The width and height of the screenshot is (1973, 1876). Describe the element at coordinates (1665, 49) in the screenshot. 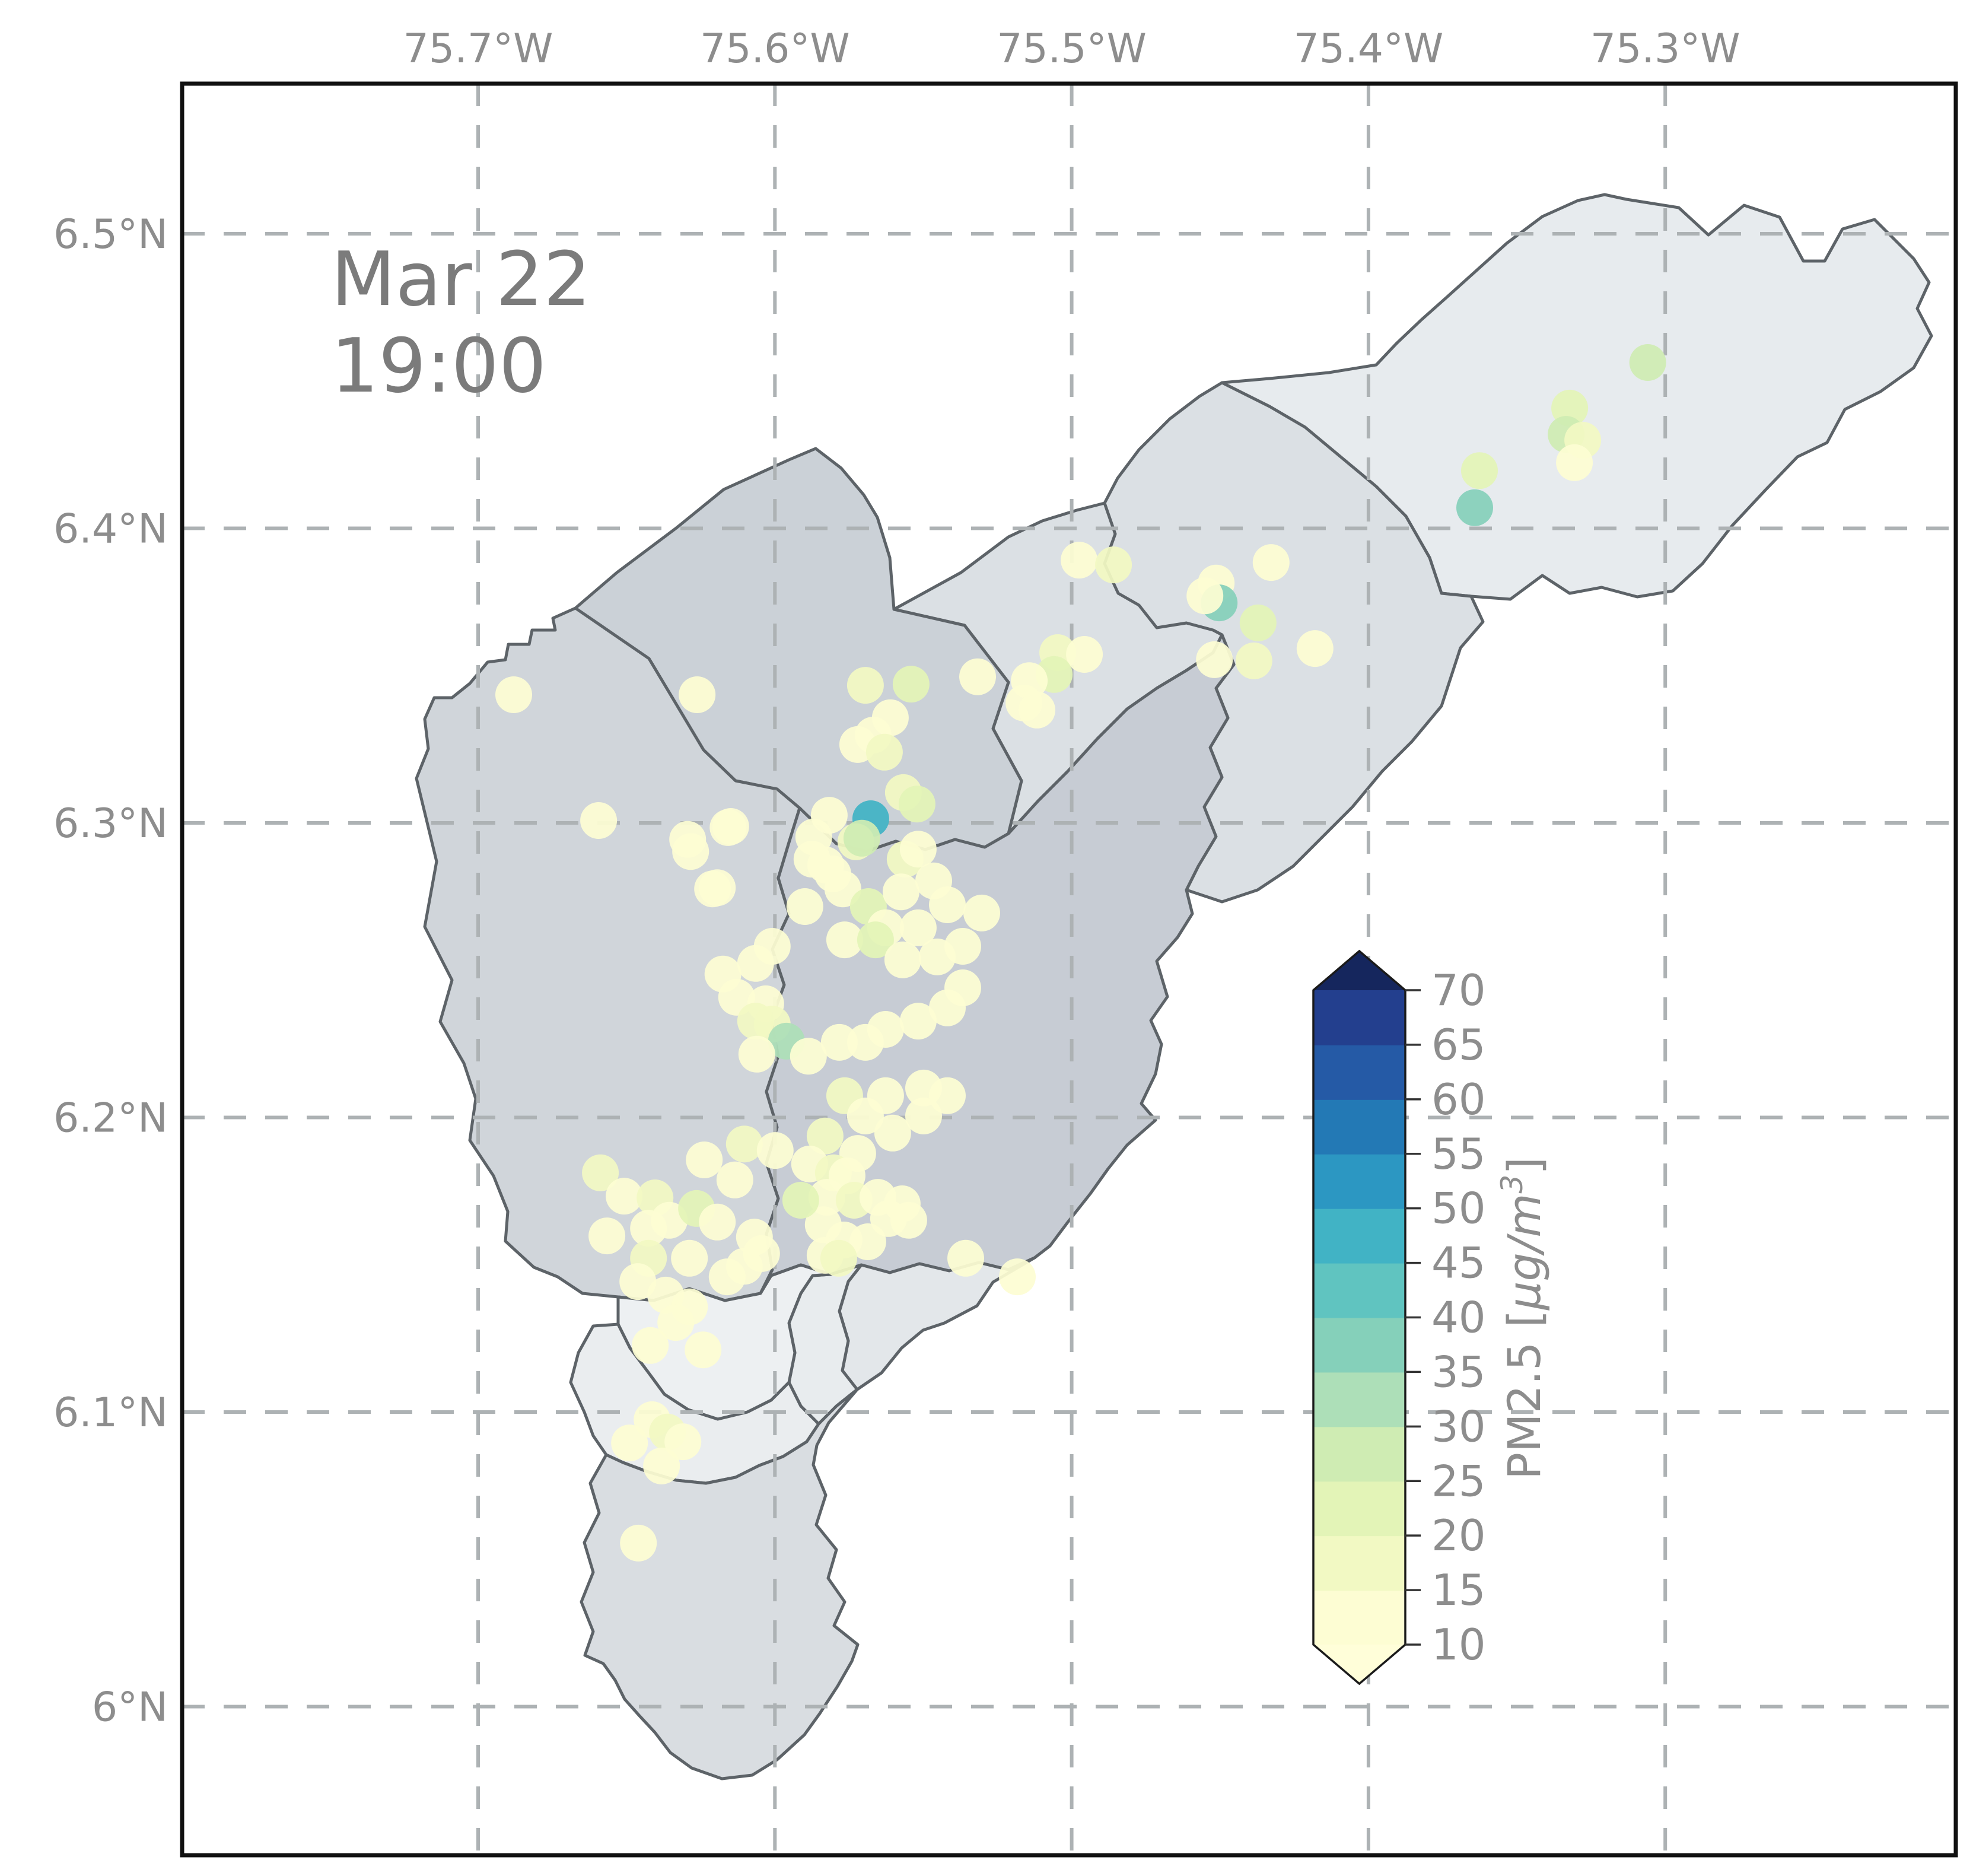

I see `lon-tick-label: 75.3°W` at that location.